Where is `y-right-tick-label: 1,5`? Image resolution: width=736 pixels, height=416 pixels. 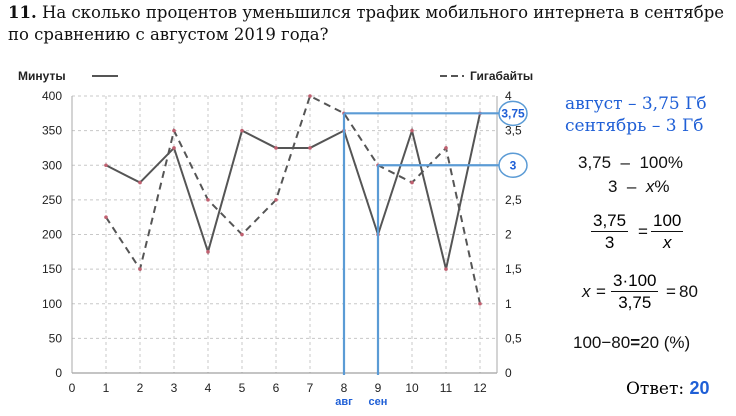
y-right-tick-label: 1,5 is located at coordinates (513, 269).